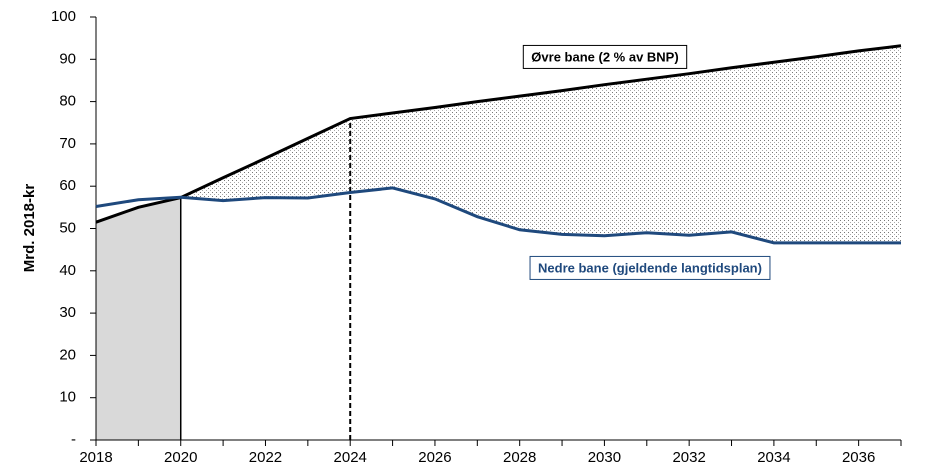  I want to click on y-tick-label: 30, so click(67, 312).